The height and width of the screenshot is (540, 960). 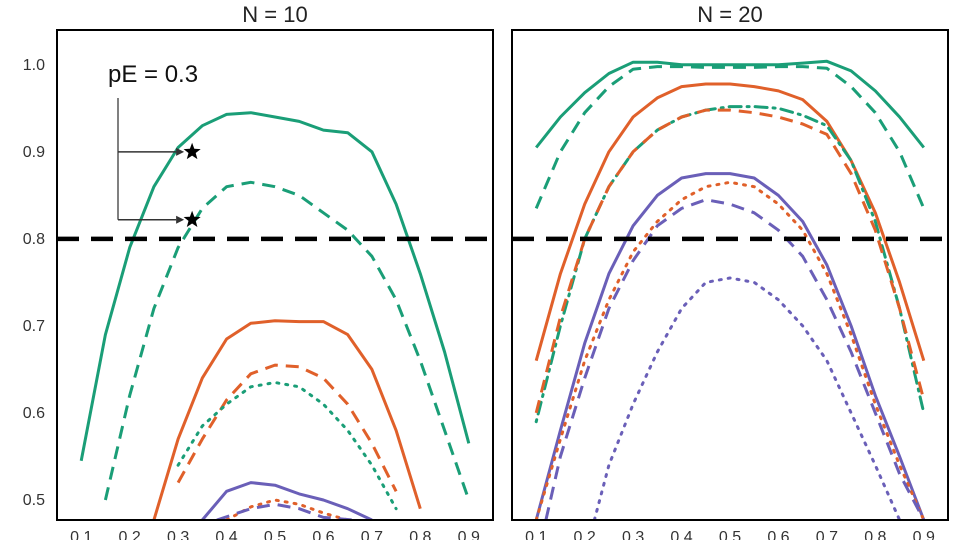 I want to click on annotation-label: pE = 0.3, so click(x=153, y=74).